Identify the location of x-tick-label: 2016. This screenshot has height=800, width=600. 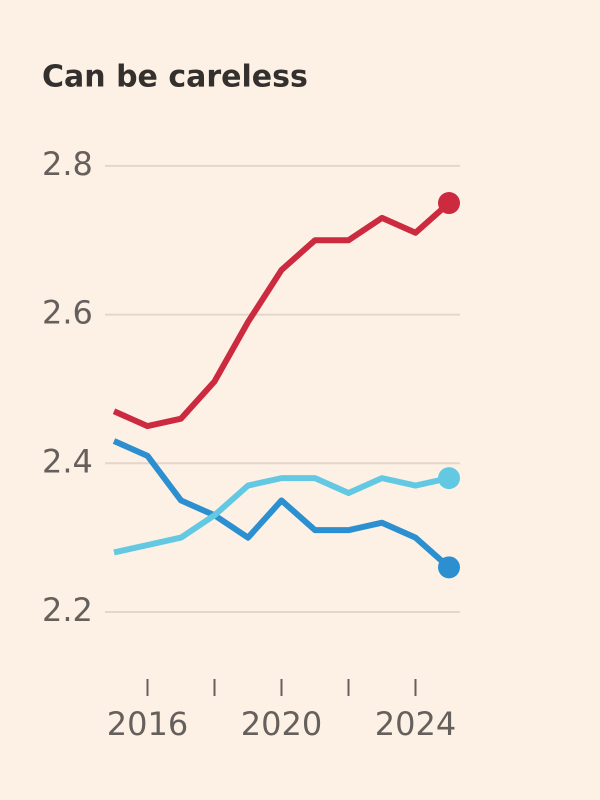
(147, 724).